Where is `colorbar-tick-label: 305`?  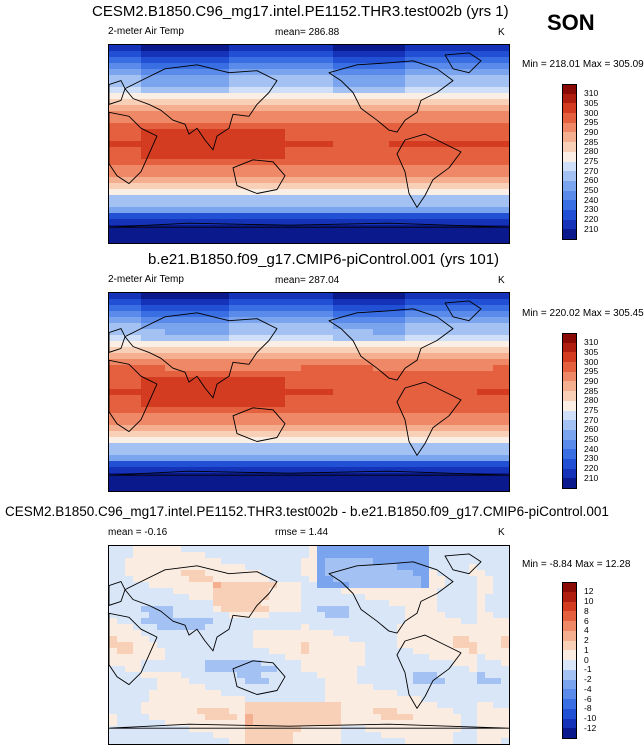
colorbar-tick-label: 305 is located at coordinates (591, 351).